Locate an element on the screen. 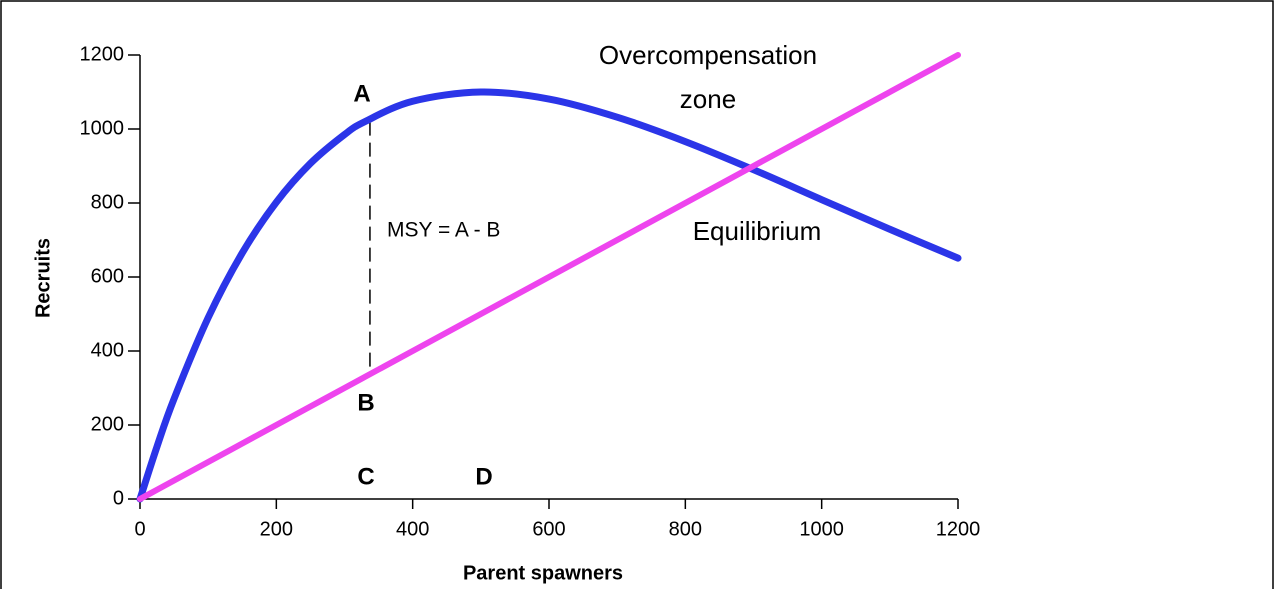  annotation: zone is located at coordinates (708, 99).